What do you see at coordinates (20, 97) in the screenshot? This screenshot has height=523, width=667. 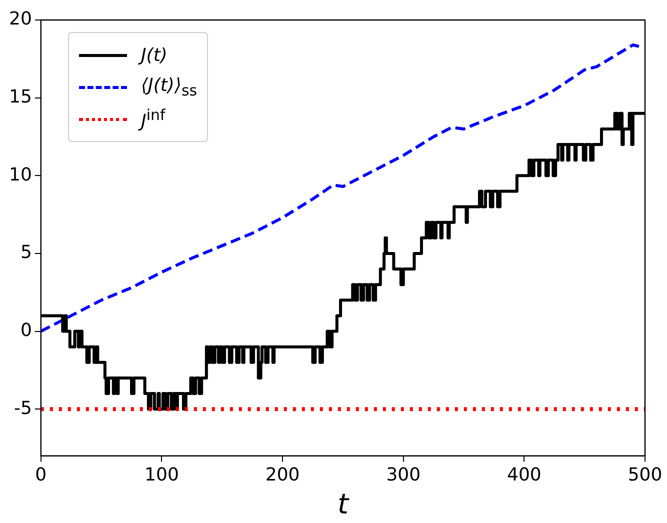 I see `y-tick-label: 15` at bounding box center [20, 97].